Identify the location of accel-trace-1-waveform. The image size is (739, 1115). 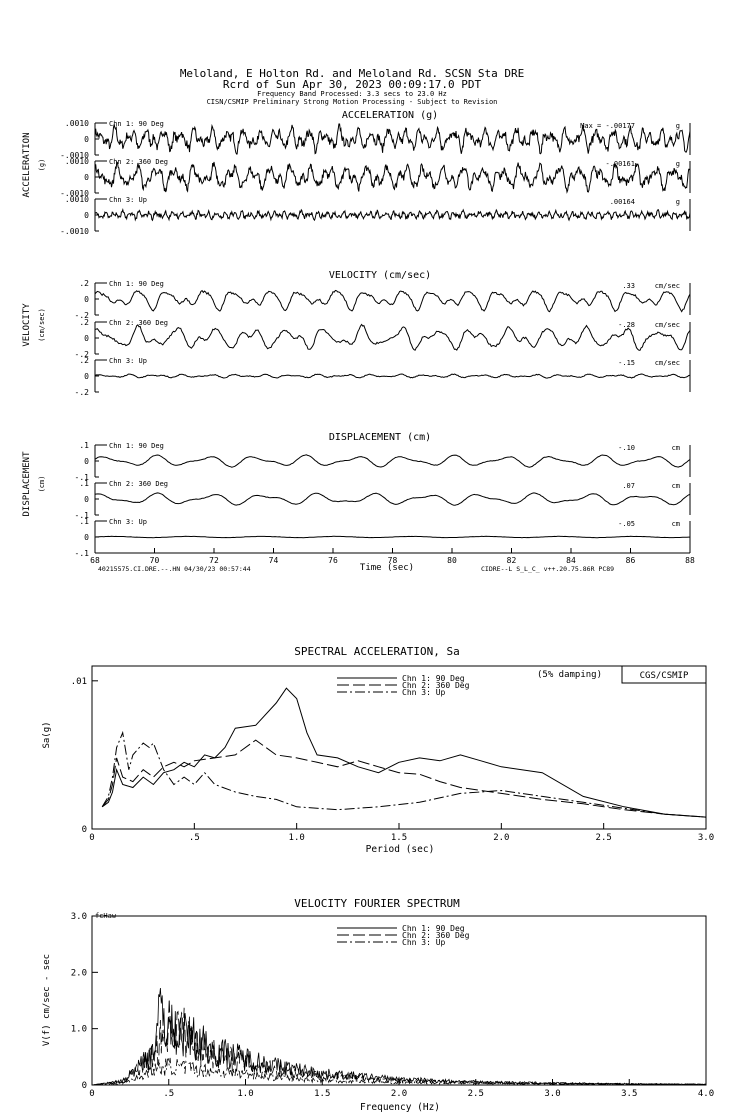
(392, 139).